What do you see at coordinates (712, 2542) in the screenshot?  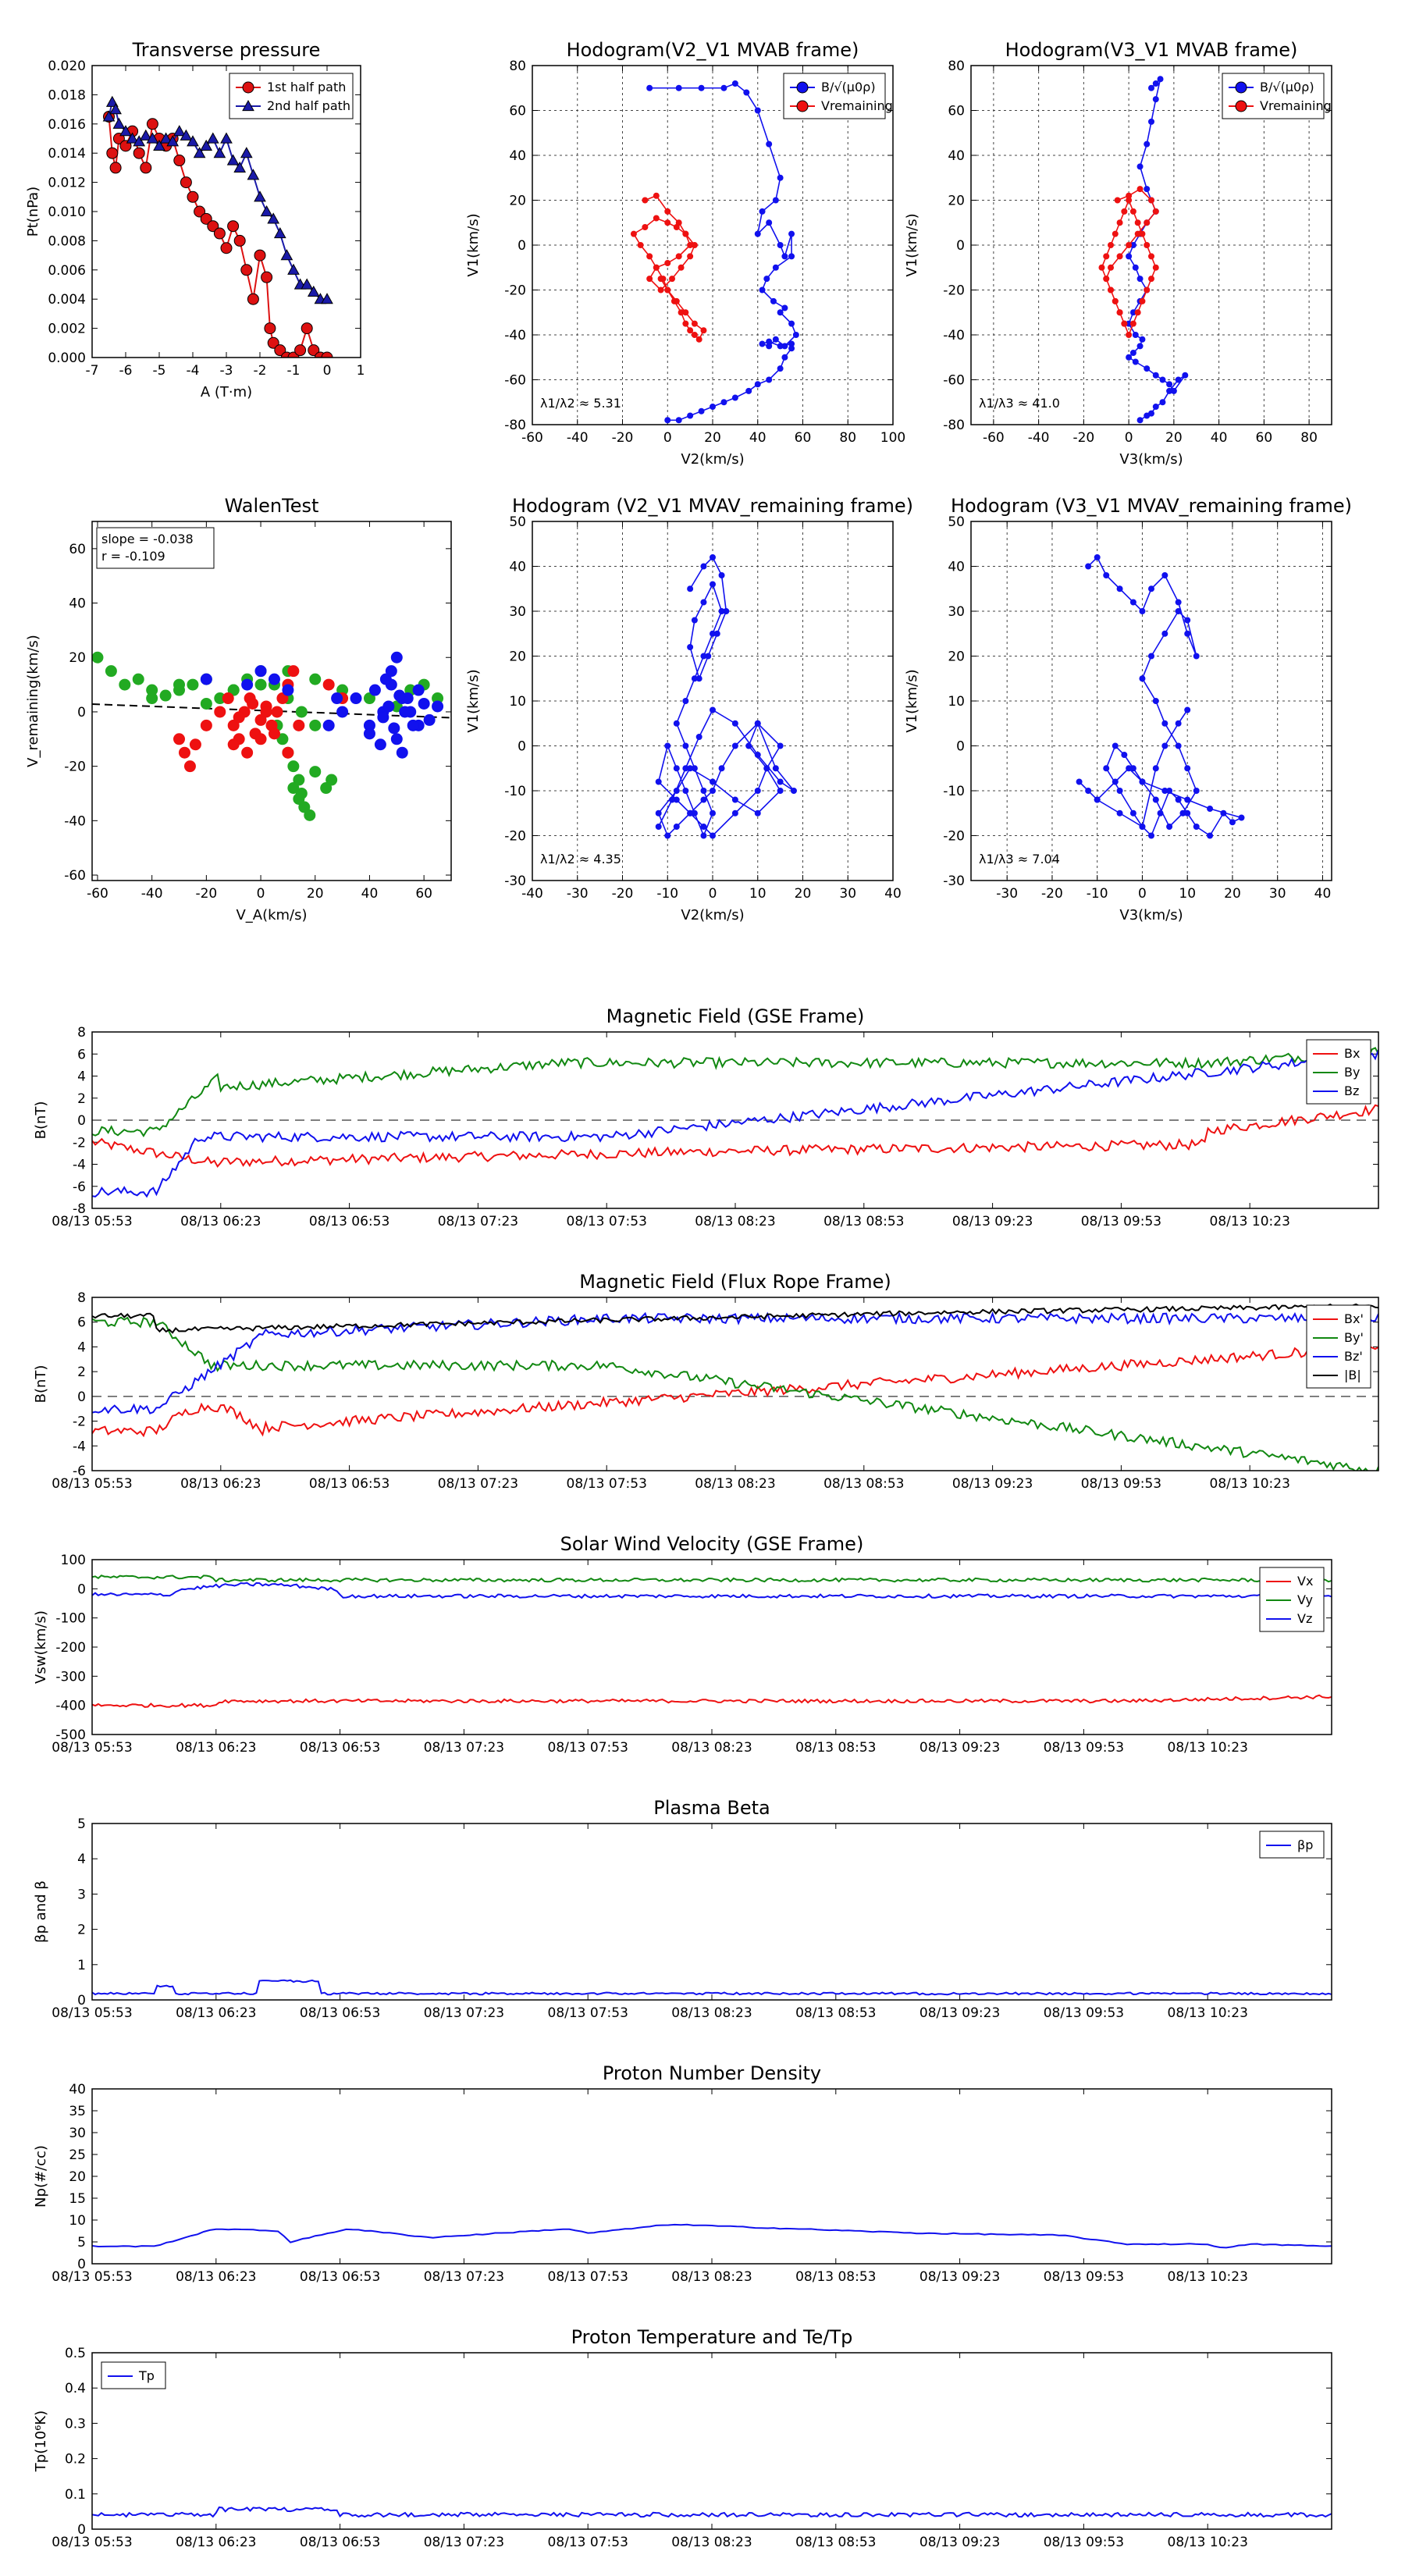 I see `x-tick-label: 08/13 08:23` at bounding box center [712, 2542].